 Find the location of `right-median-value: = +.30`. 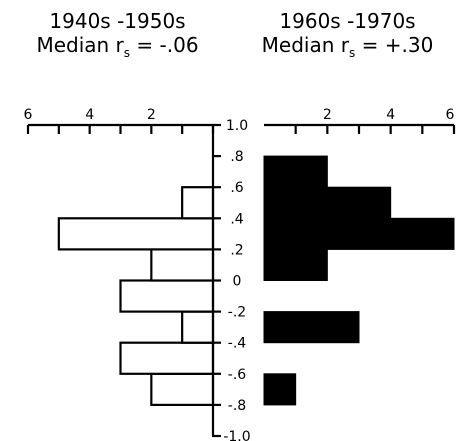

right-median-value: = +.30 is located at coordinates (394, 45).